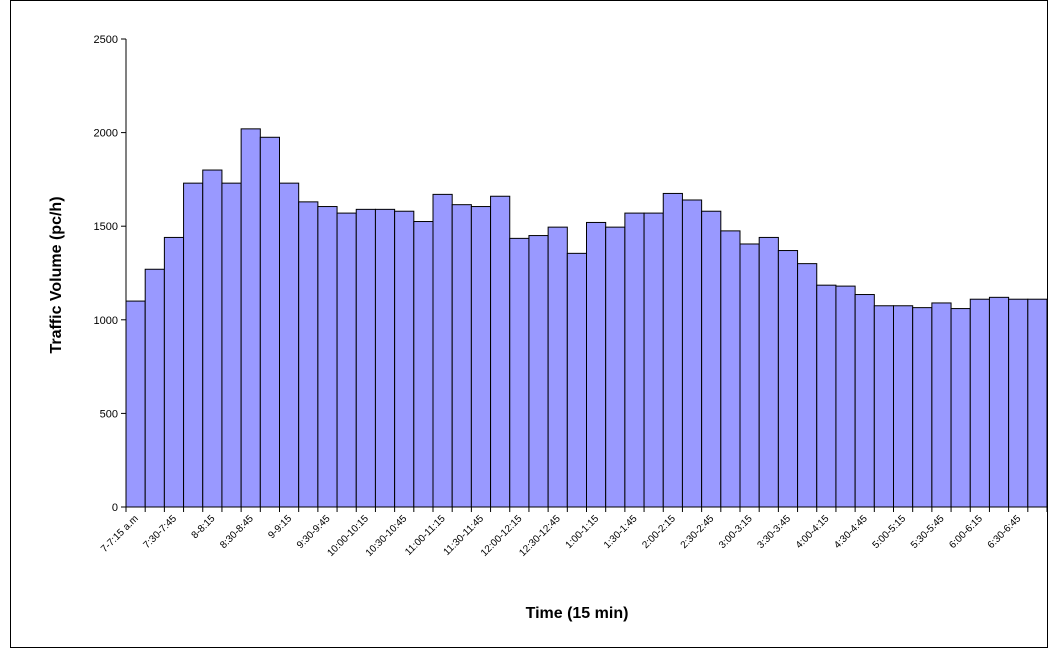 The image size is (1055, 650). Describe the element at coordinates (928, 532) in the screenshot. I see `x-tick-label: 5:30-5:45` at that location.